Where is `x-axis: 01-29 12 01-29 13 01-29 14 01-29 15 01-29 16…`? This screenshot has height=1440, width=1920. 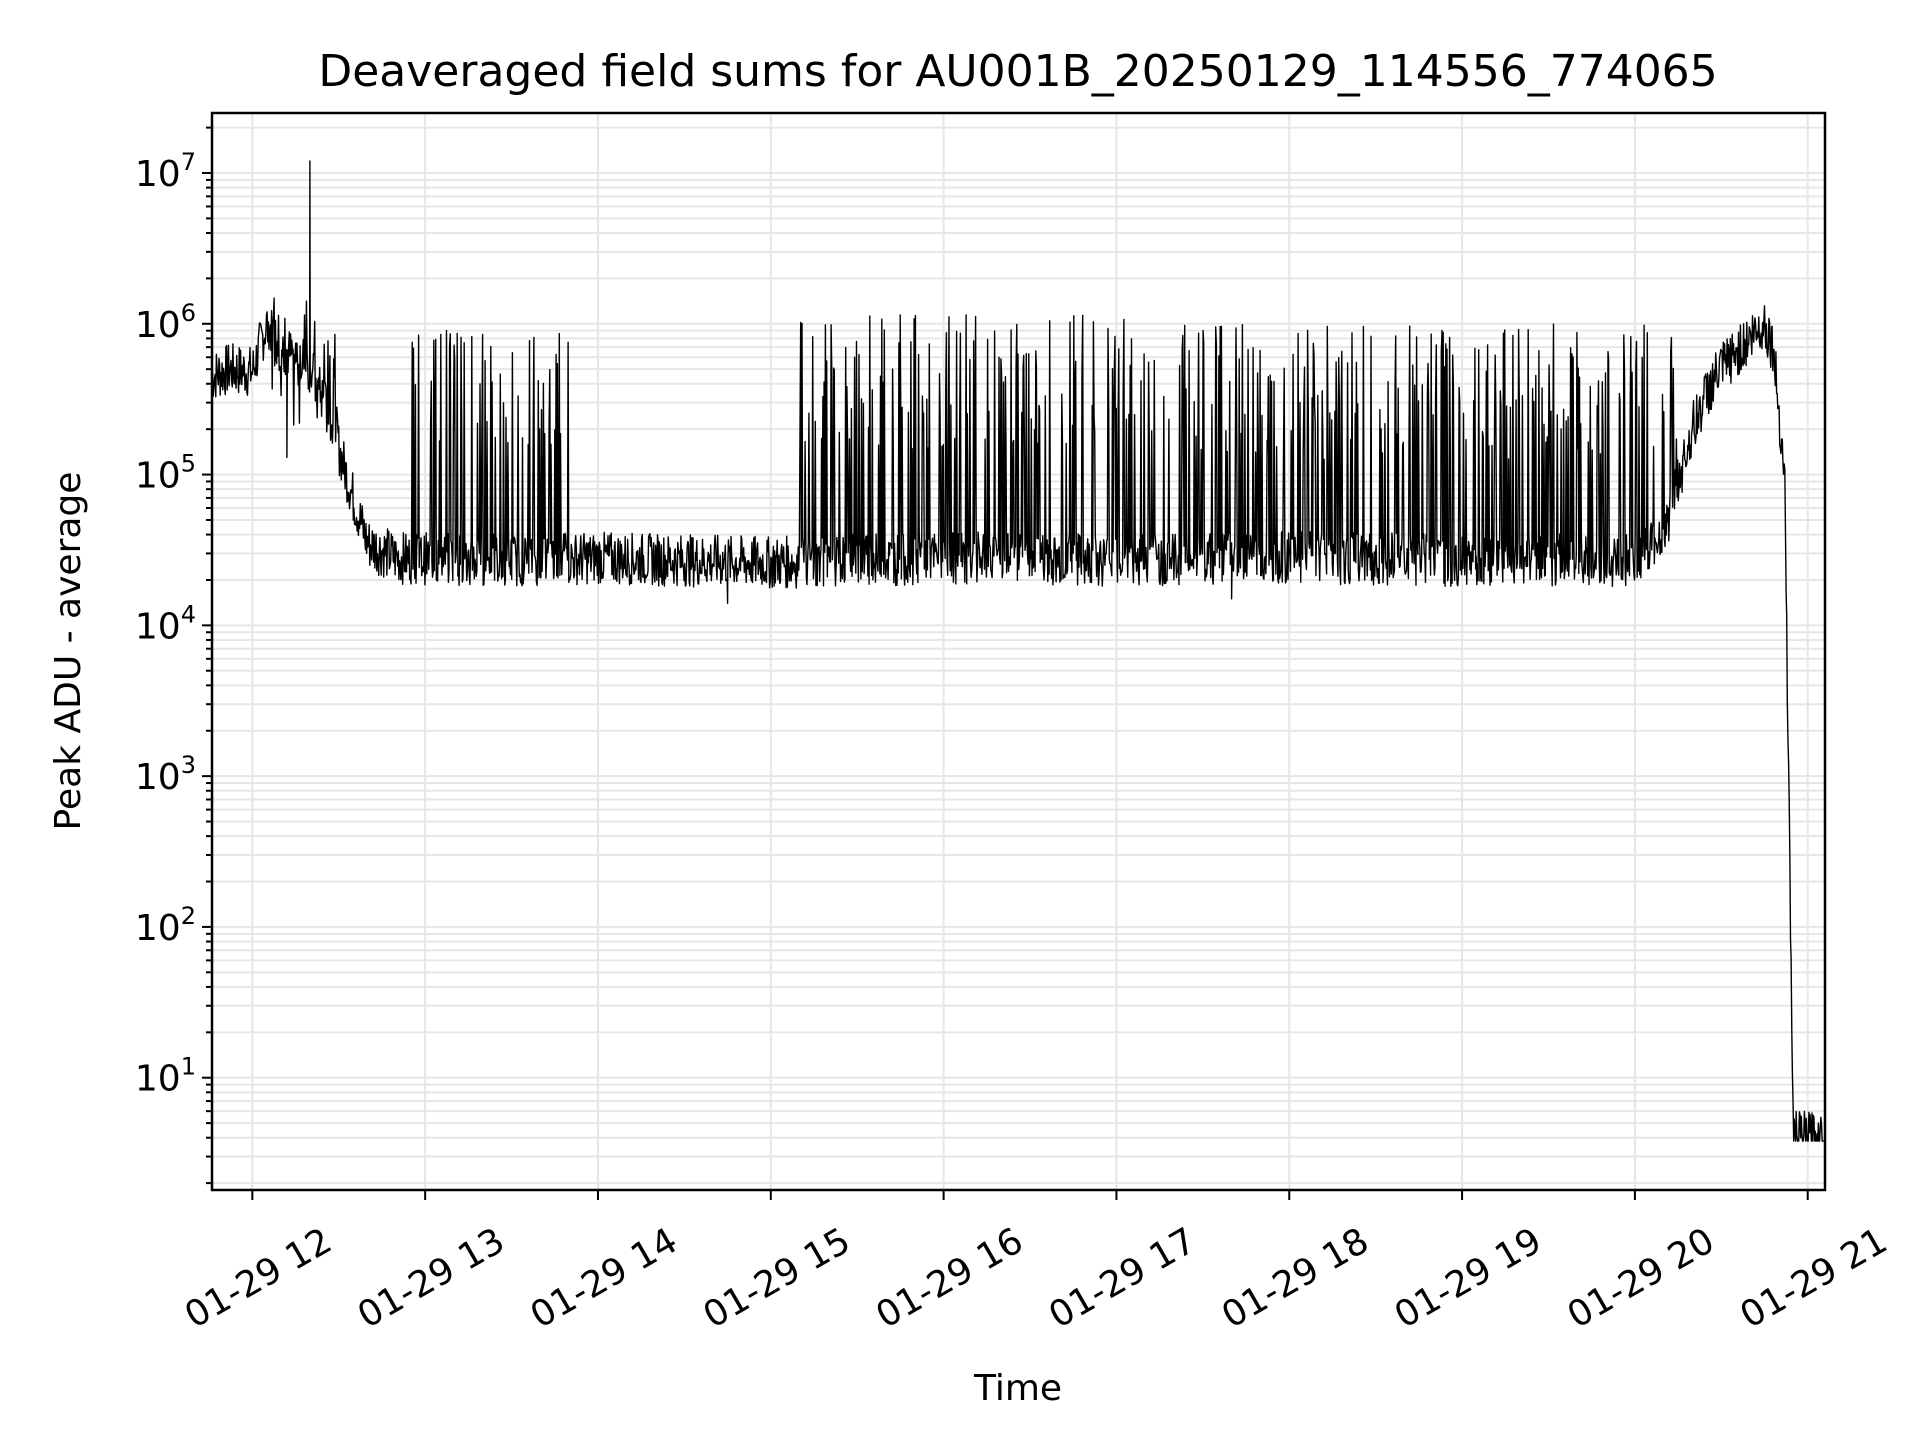
x-axis: 01-29 12 01-29 13 01-29 14 01-29 15 01-29 16… is located at coordinates (1036, 1263).